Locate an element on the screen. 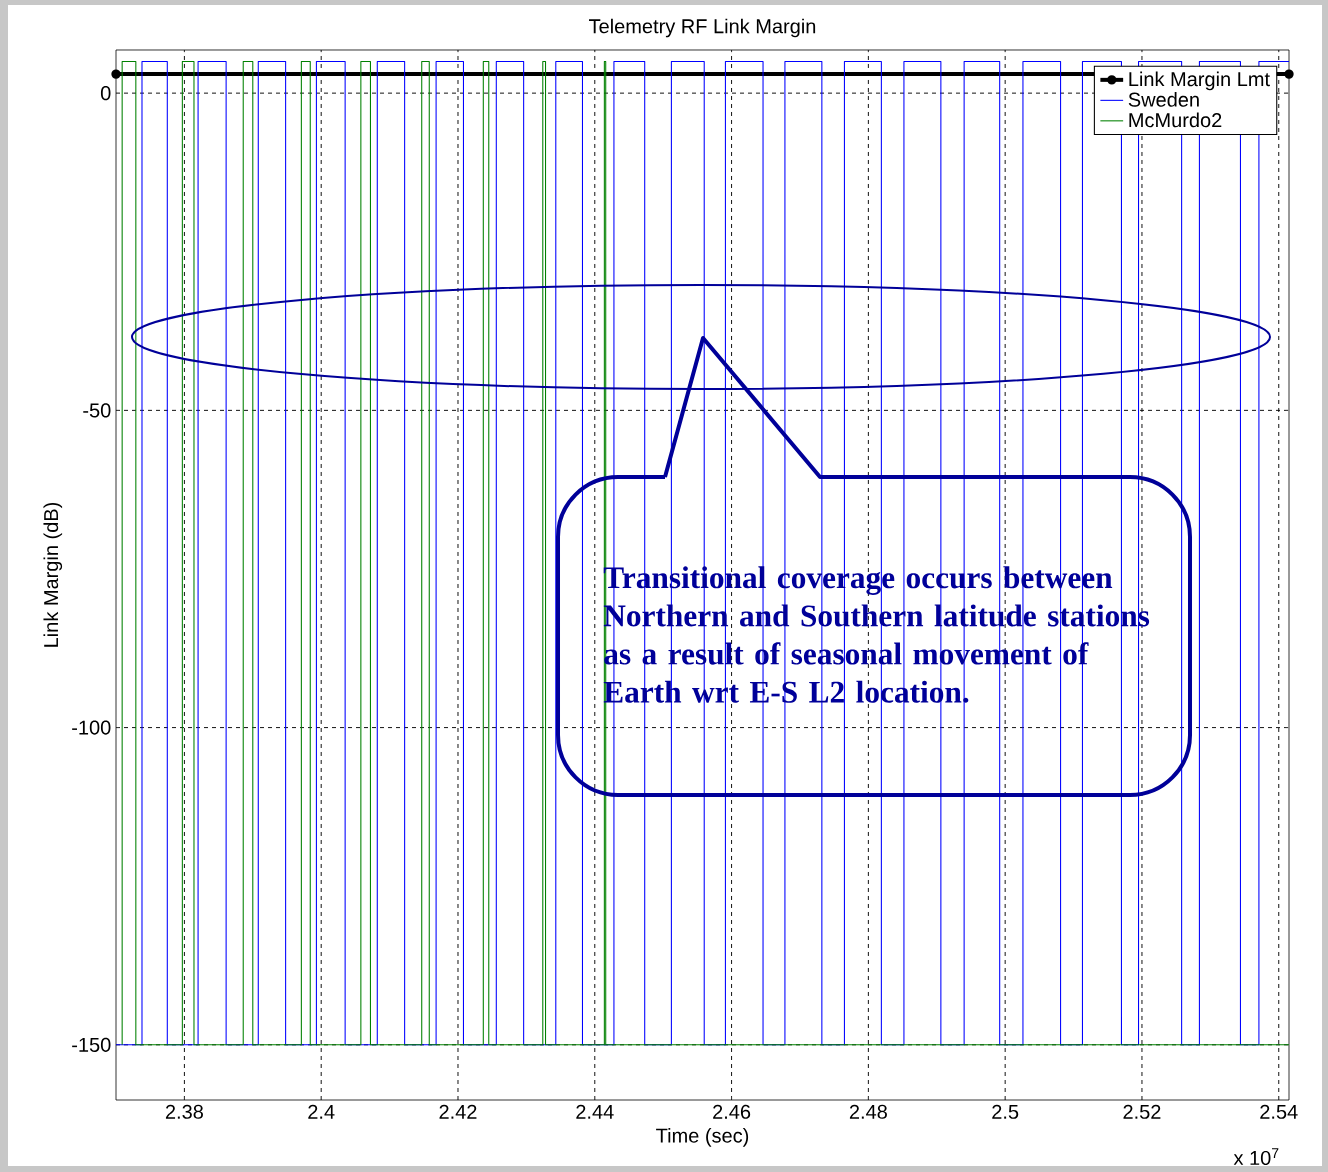 Image resolution: width=1328 pixels, height=1172 pixels. y-tick-label: -150 is located at coordinates (91, 1044).